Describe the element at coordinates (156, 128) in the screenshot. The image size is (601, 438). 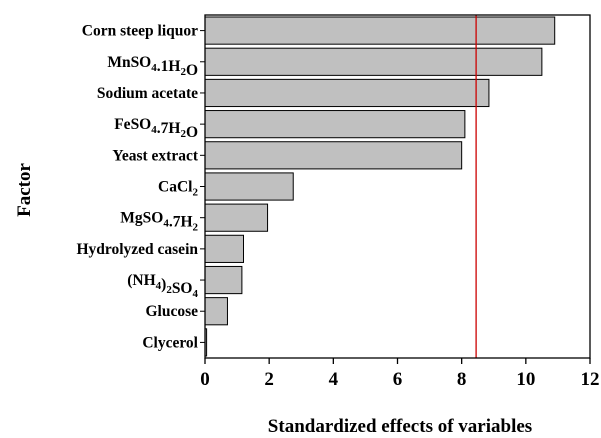
I see `category-label: FeSO4.7H2O` at that location.